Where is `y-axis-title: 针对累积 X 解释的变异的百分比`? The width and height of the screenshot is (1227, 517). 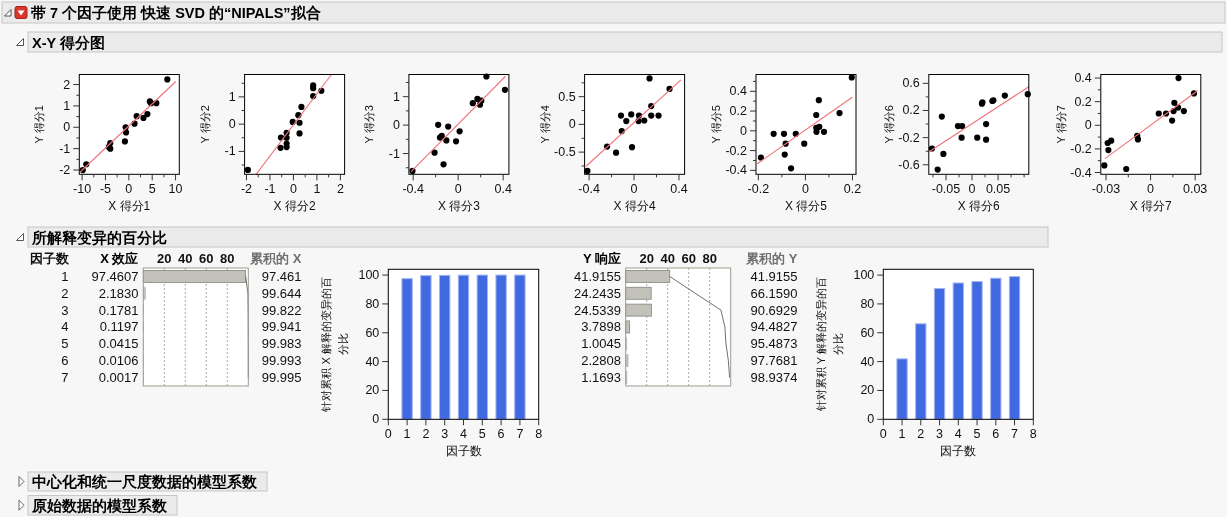
y-axis-title: 针对累积 X 解释的变异的百分比 is located at coordinates (334, 345).